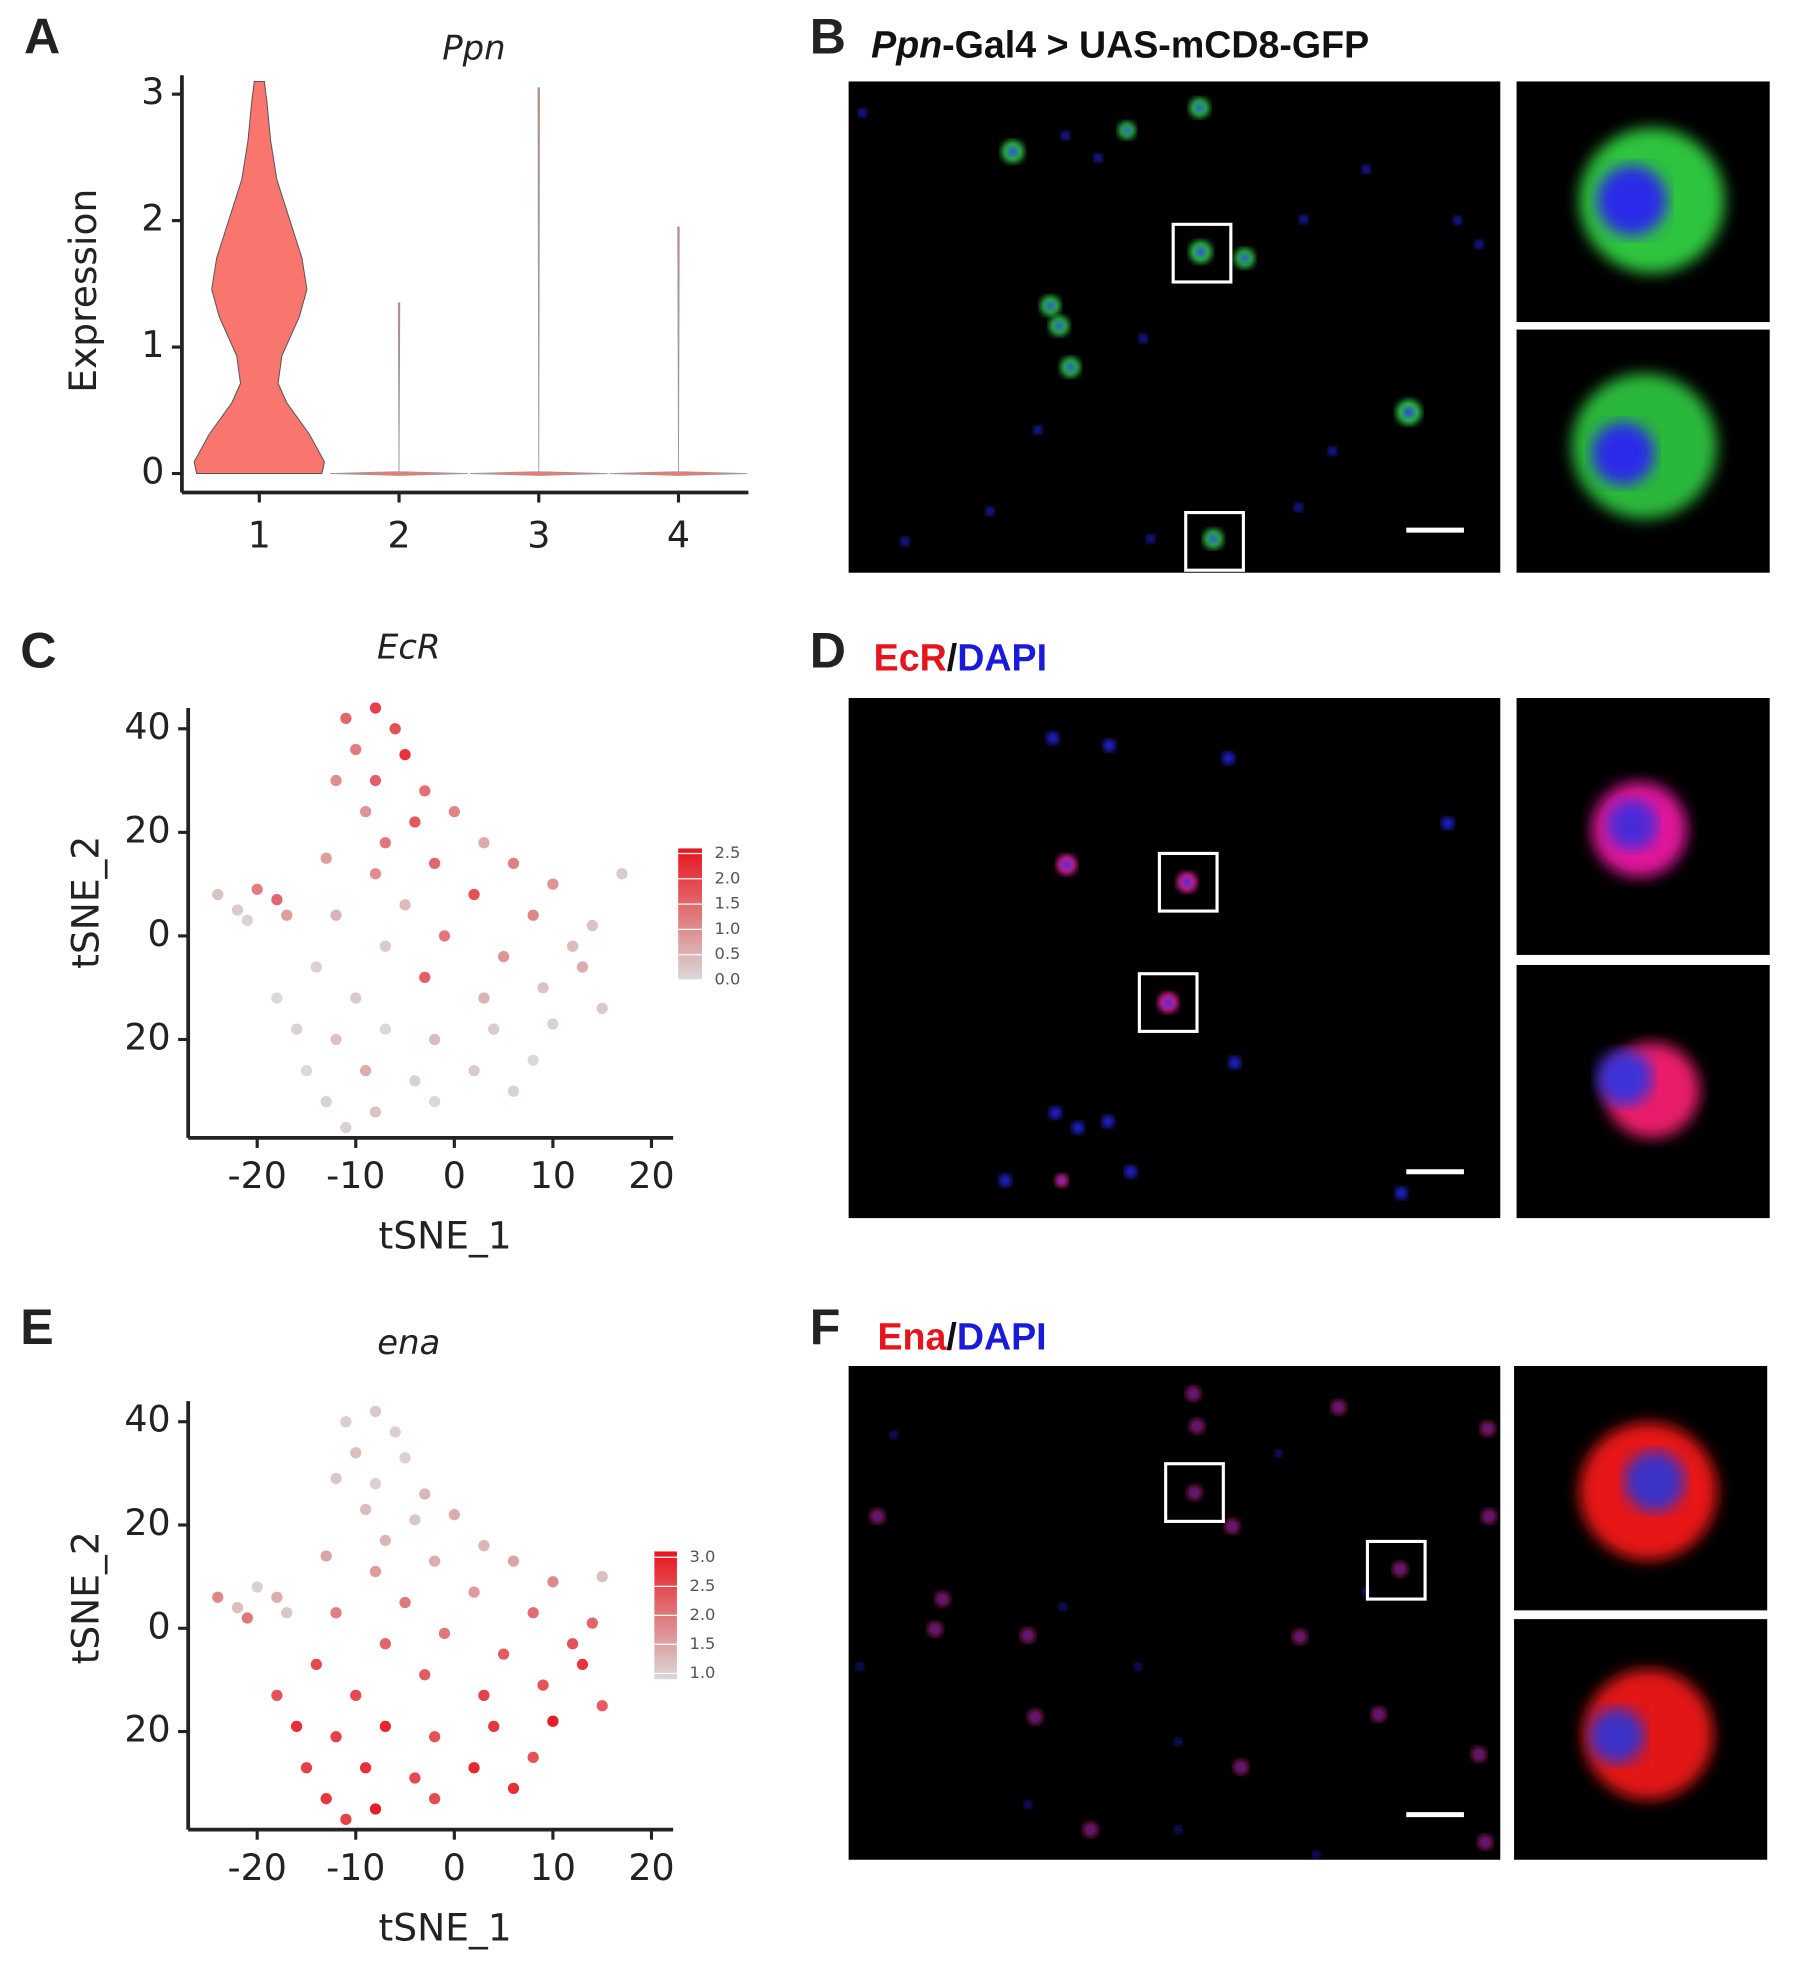  What do you see at coordinates (399, 389) in the screenshot?
I see `violin` at bounding box center [399, 389].